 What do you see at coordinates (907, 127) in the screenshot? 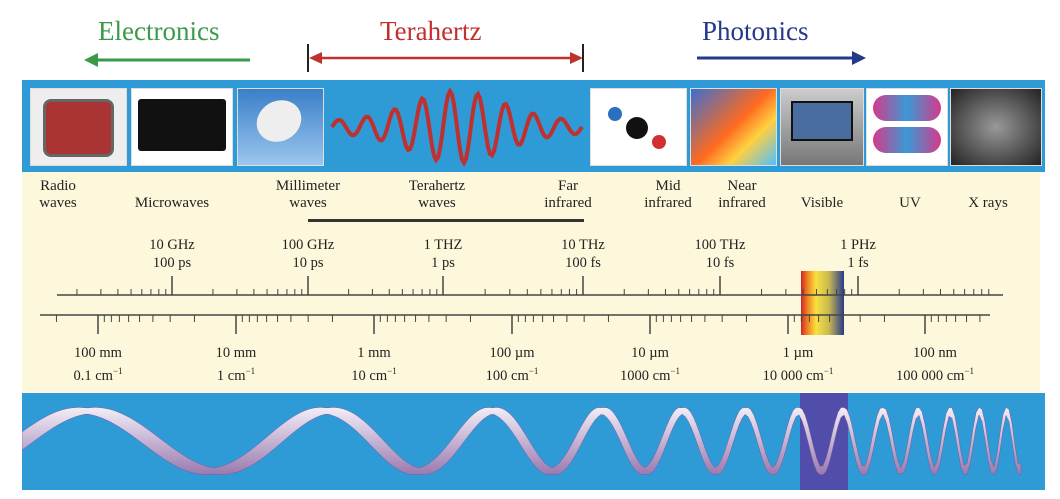
I see `uv-goggles-image` at bounding box center [907, 127].